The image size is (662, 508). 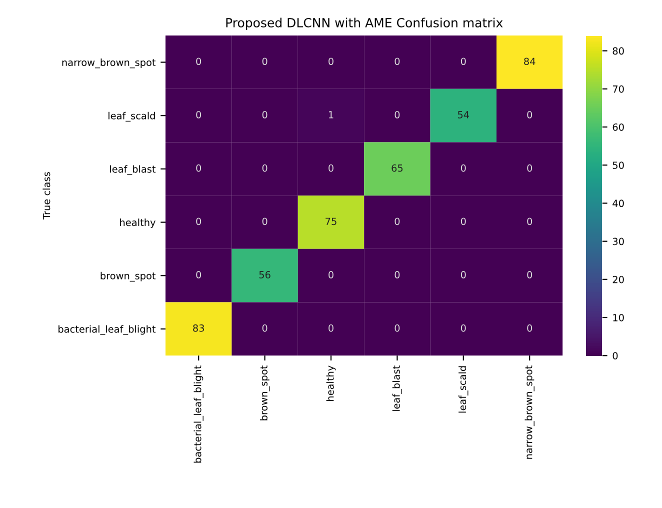 I want to click on y-tick-label: narrow_brown_spot, so click(x=109, y=63).